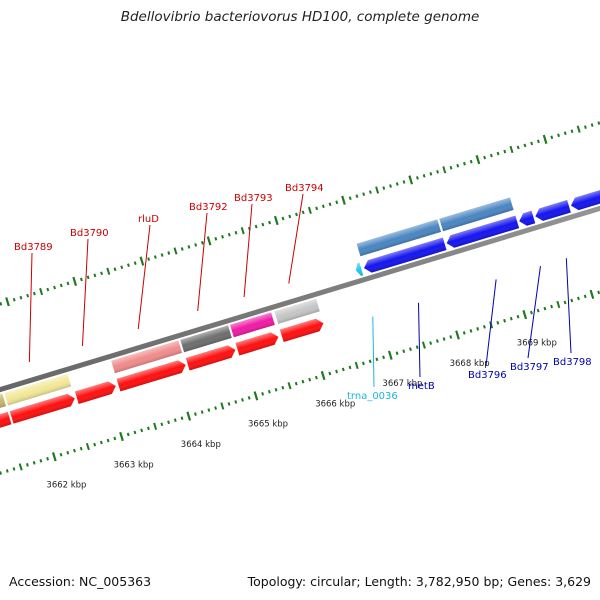  What do you see at coordinates (96, 392) in the screenshot?
I see `feature-Bd3790` at bounding box center [96, 392].